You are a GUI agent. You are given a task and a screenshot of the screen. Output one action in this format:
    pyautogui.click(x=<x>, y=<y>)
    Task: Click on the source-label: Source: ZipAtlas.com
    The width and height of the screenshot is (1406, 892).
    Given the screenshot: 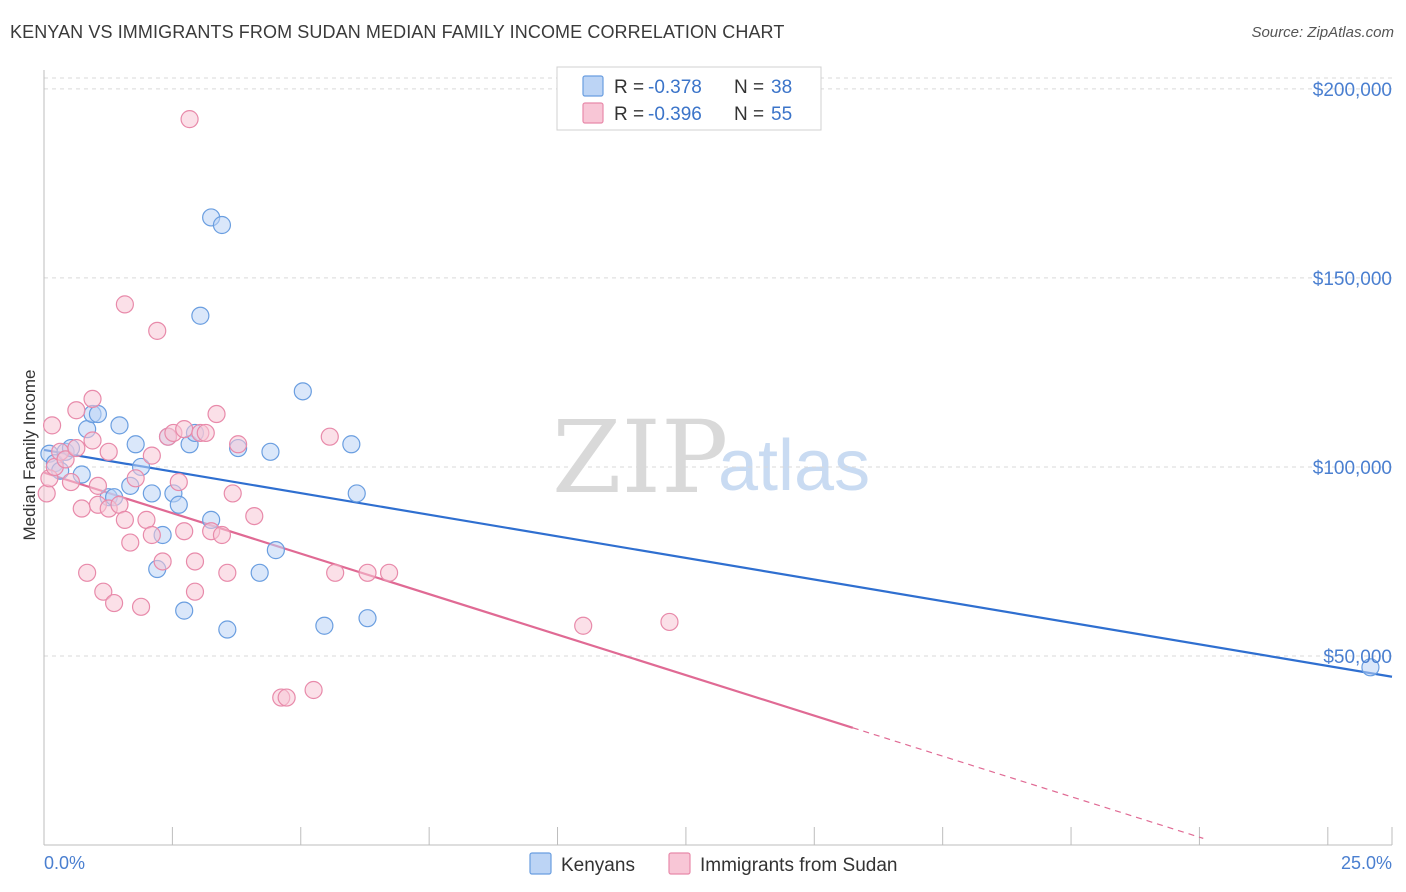 What is the action you would take?
    pyautogui.click(x=1322, y=32)
    